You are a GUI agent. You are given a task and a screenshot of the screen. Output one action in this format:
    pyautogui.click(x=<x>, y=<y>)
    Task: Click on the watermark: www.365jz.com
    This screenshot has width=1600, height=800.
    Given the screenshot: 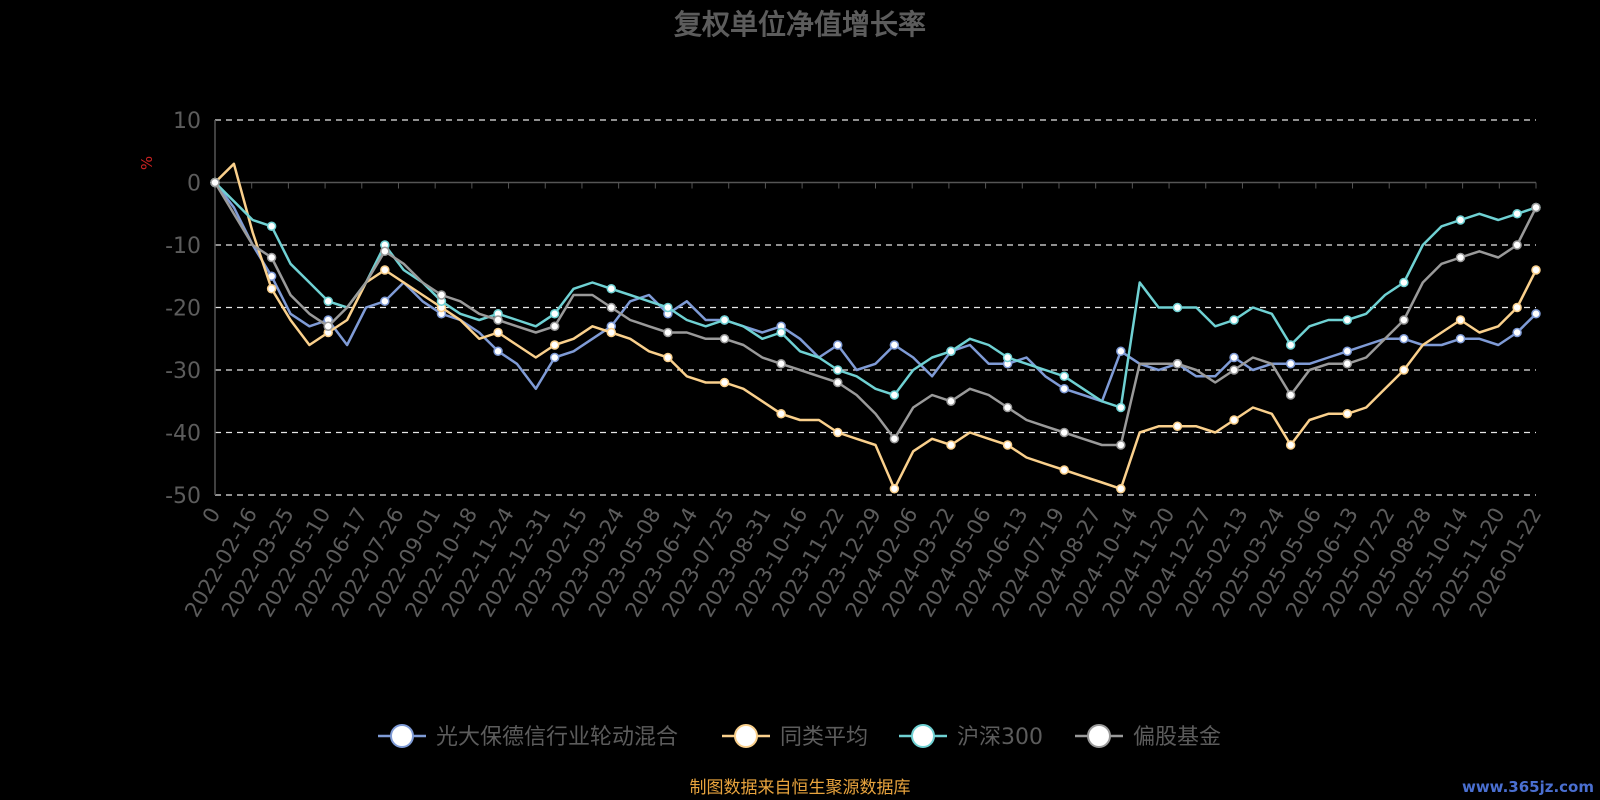 What is the action you would take?
    pyautogui.click(x=1527, y=787)
    